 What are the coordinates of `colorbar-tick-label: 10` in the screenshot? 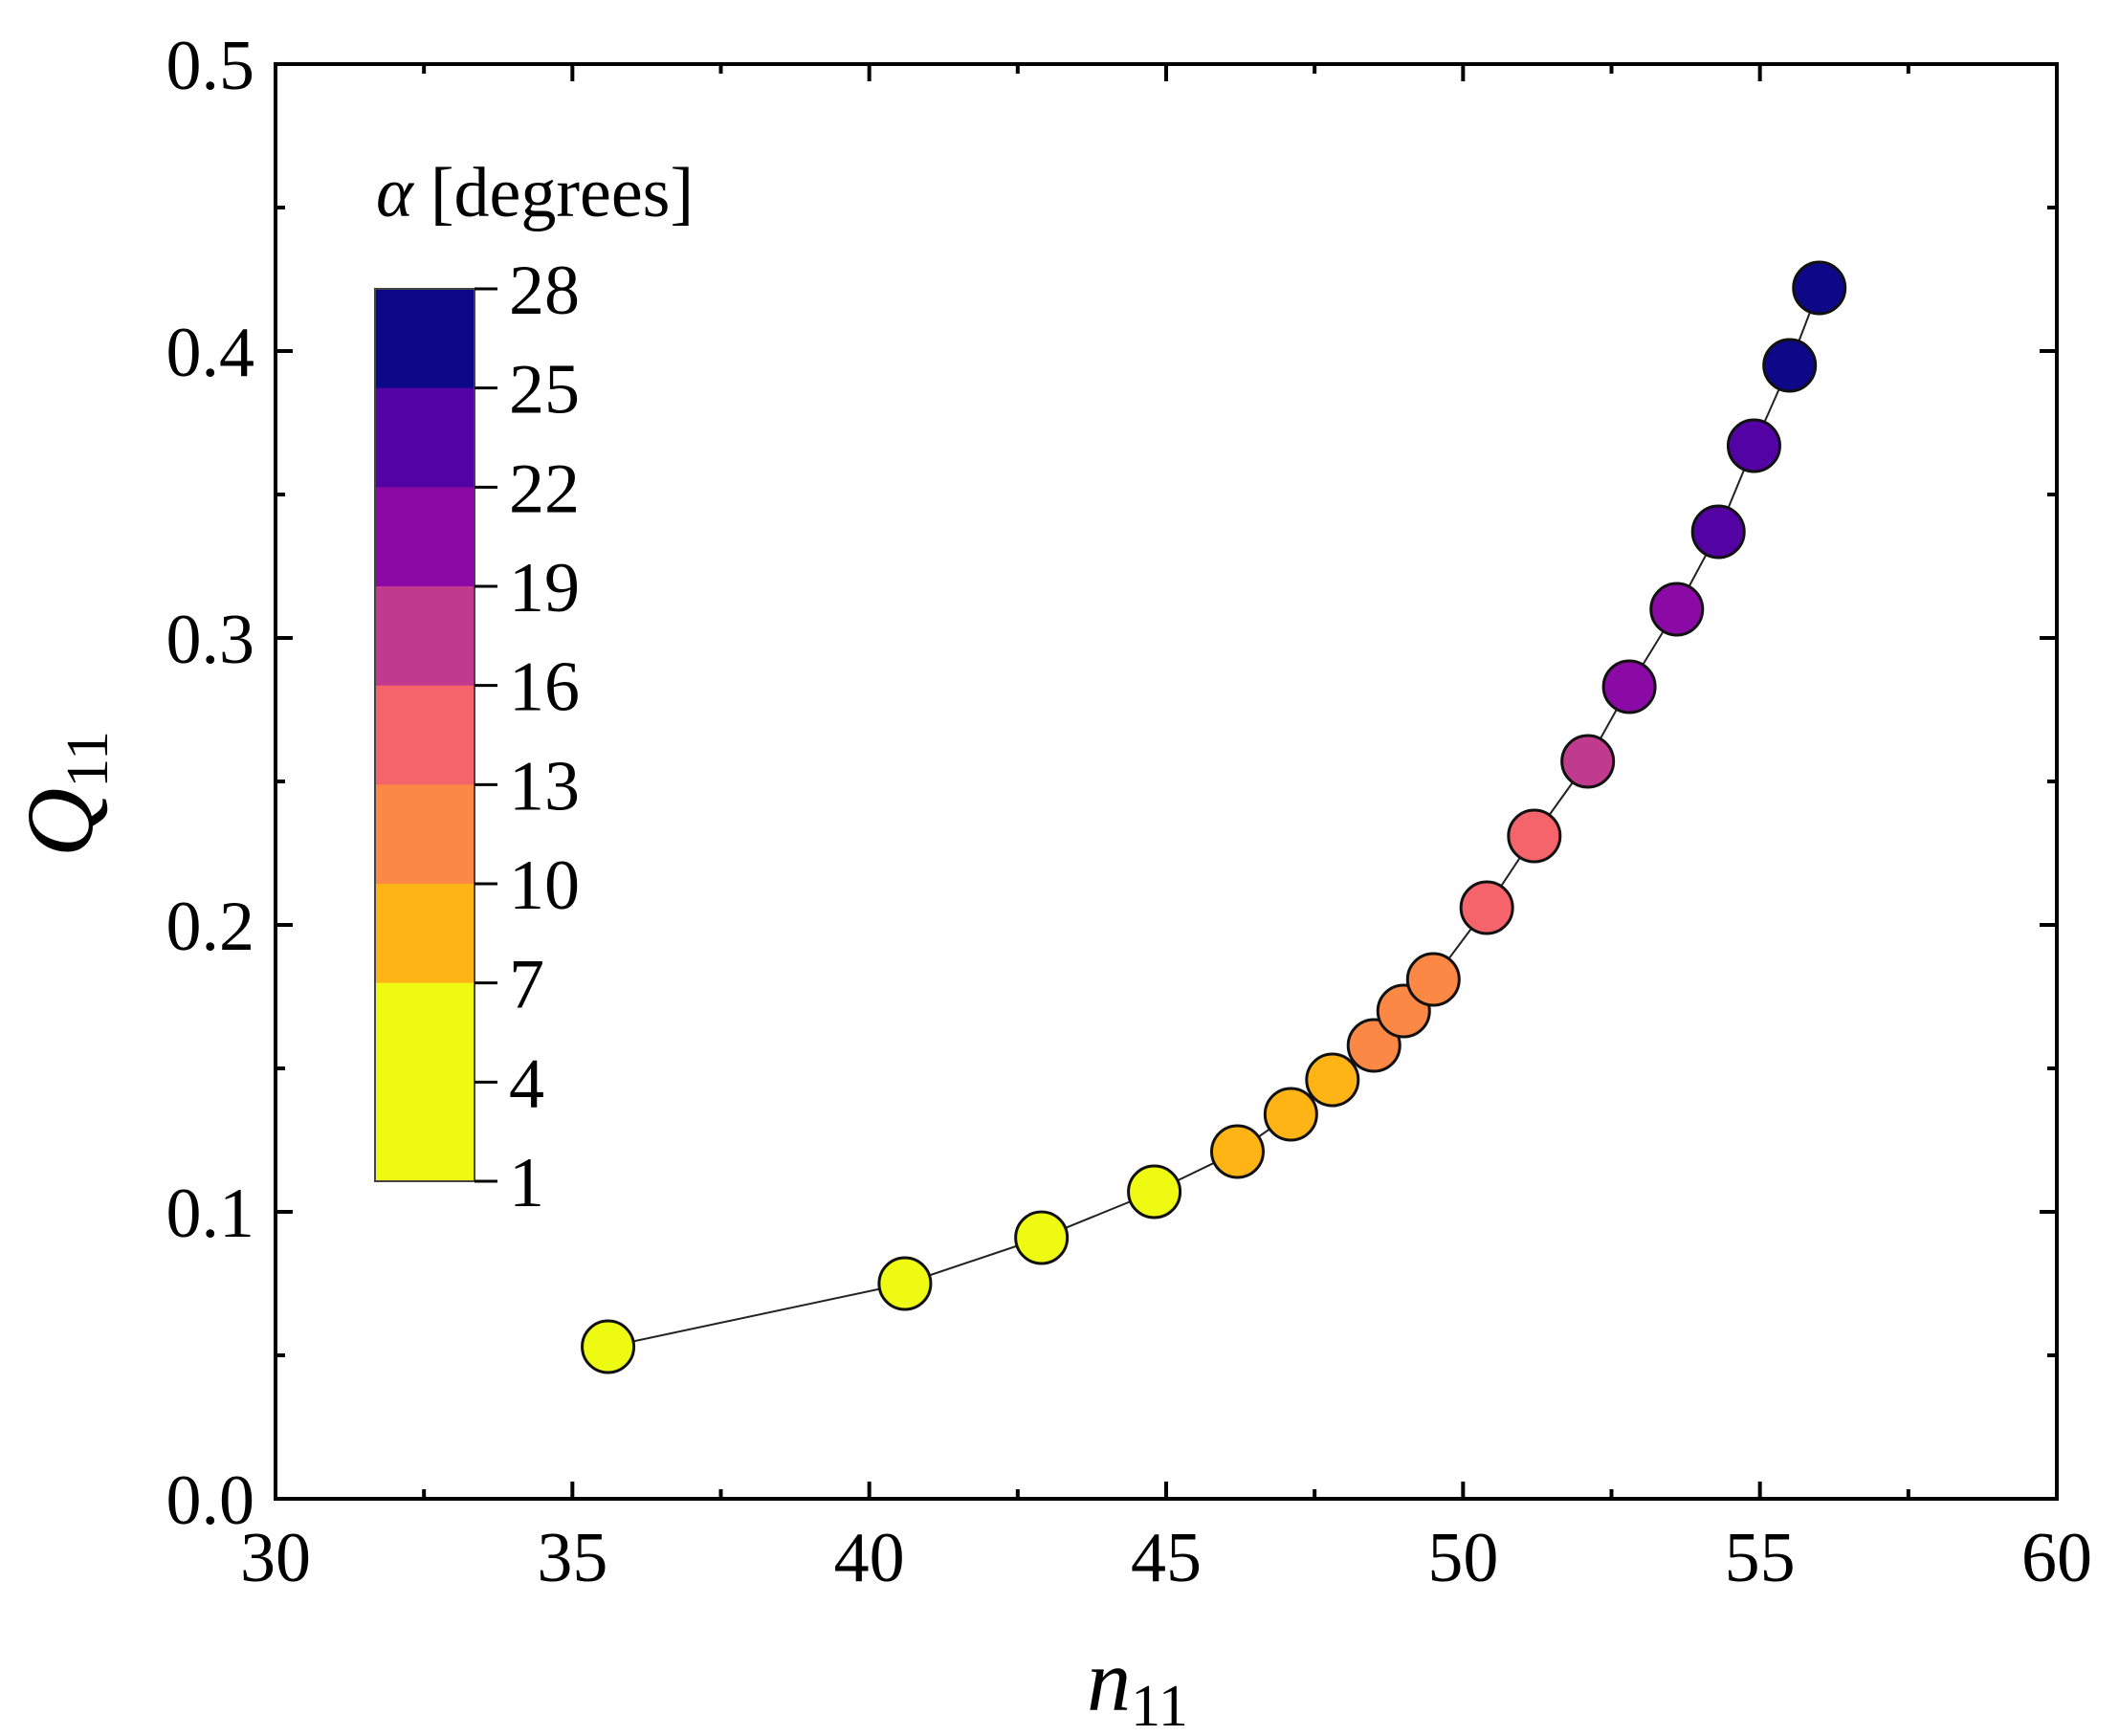 It's located at (544, 885).